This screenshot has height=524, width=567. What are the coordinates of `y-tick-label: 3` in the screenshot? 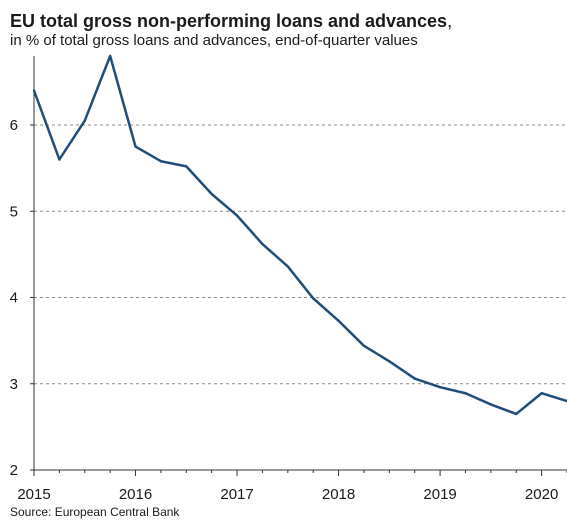 It's located at (14, 384).